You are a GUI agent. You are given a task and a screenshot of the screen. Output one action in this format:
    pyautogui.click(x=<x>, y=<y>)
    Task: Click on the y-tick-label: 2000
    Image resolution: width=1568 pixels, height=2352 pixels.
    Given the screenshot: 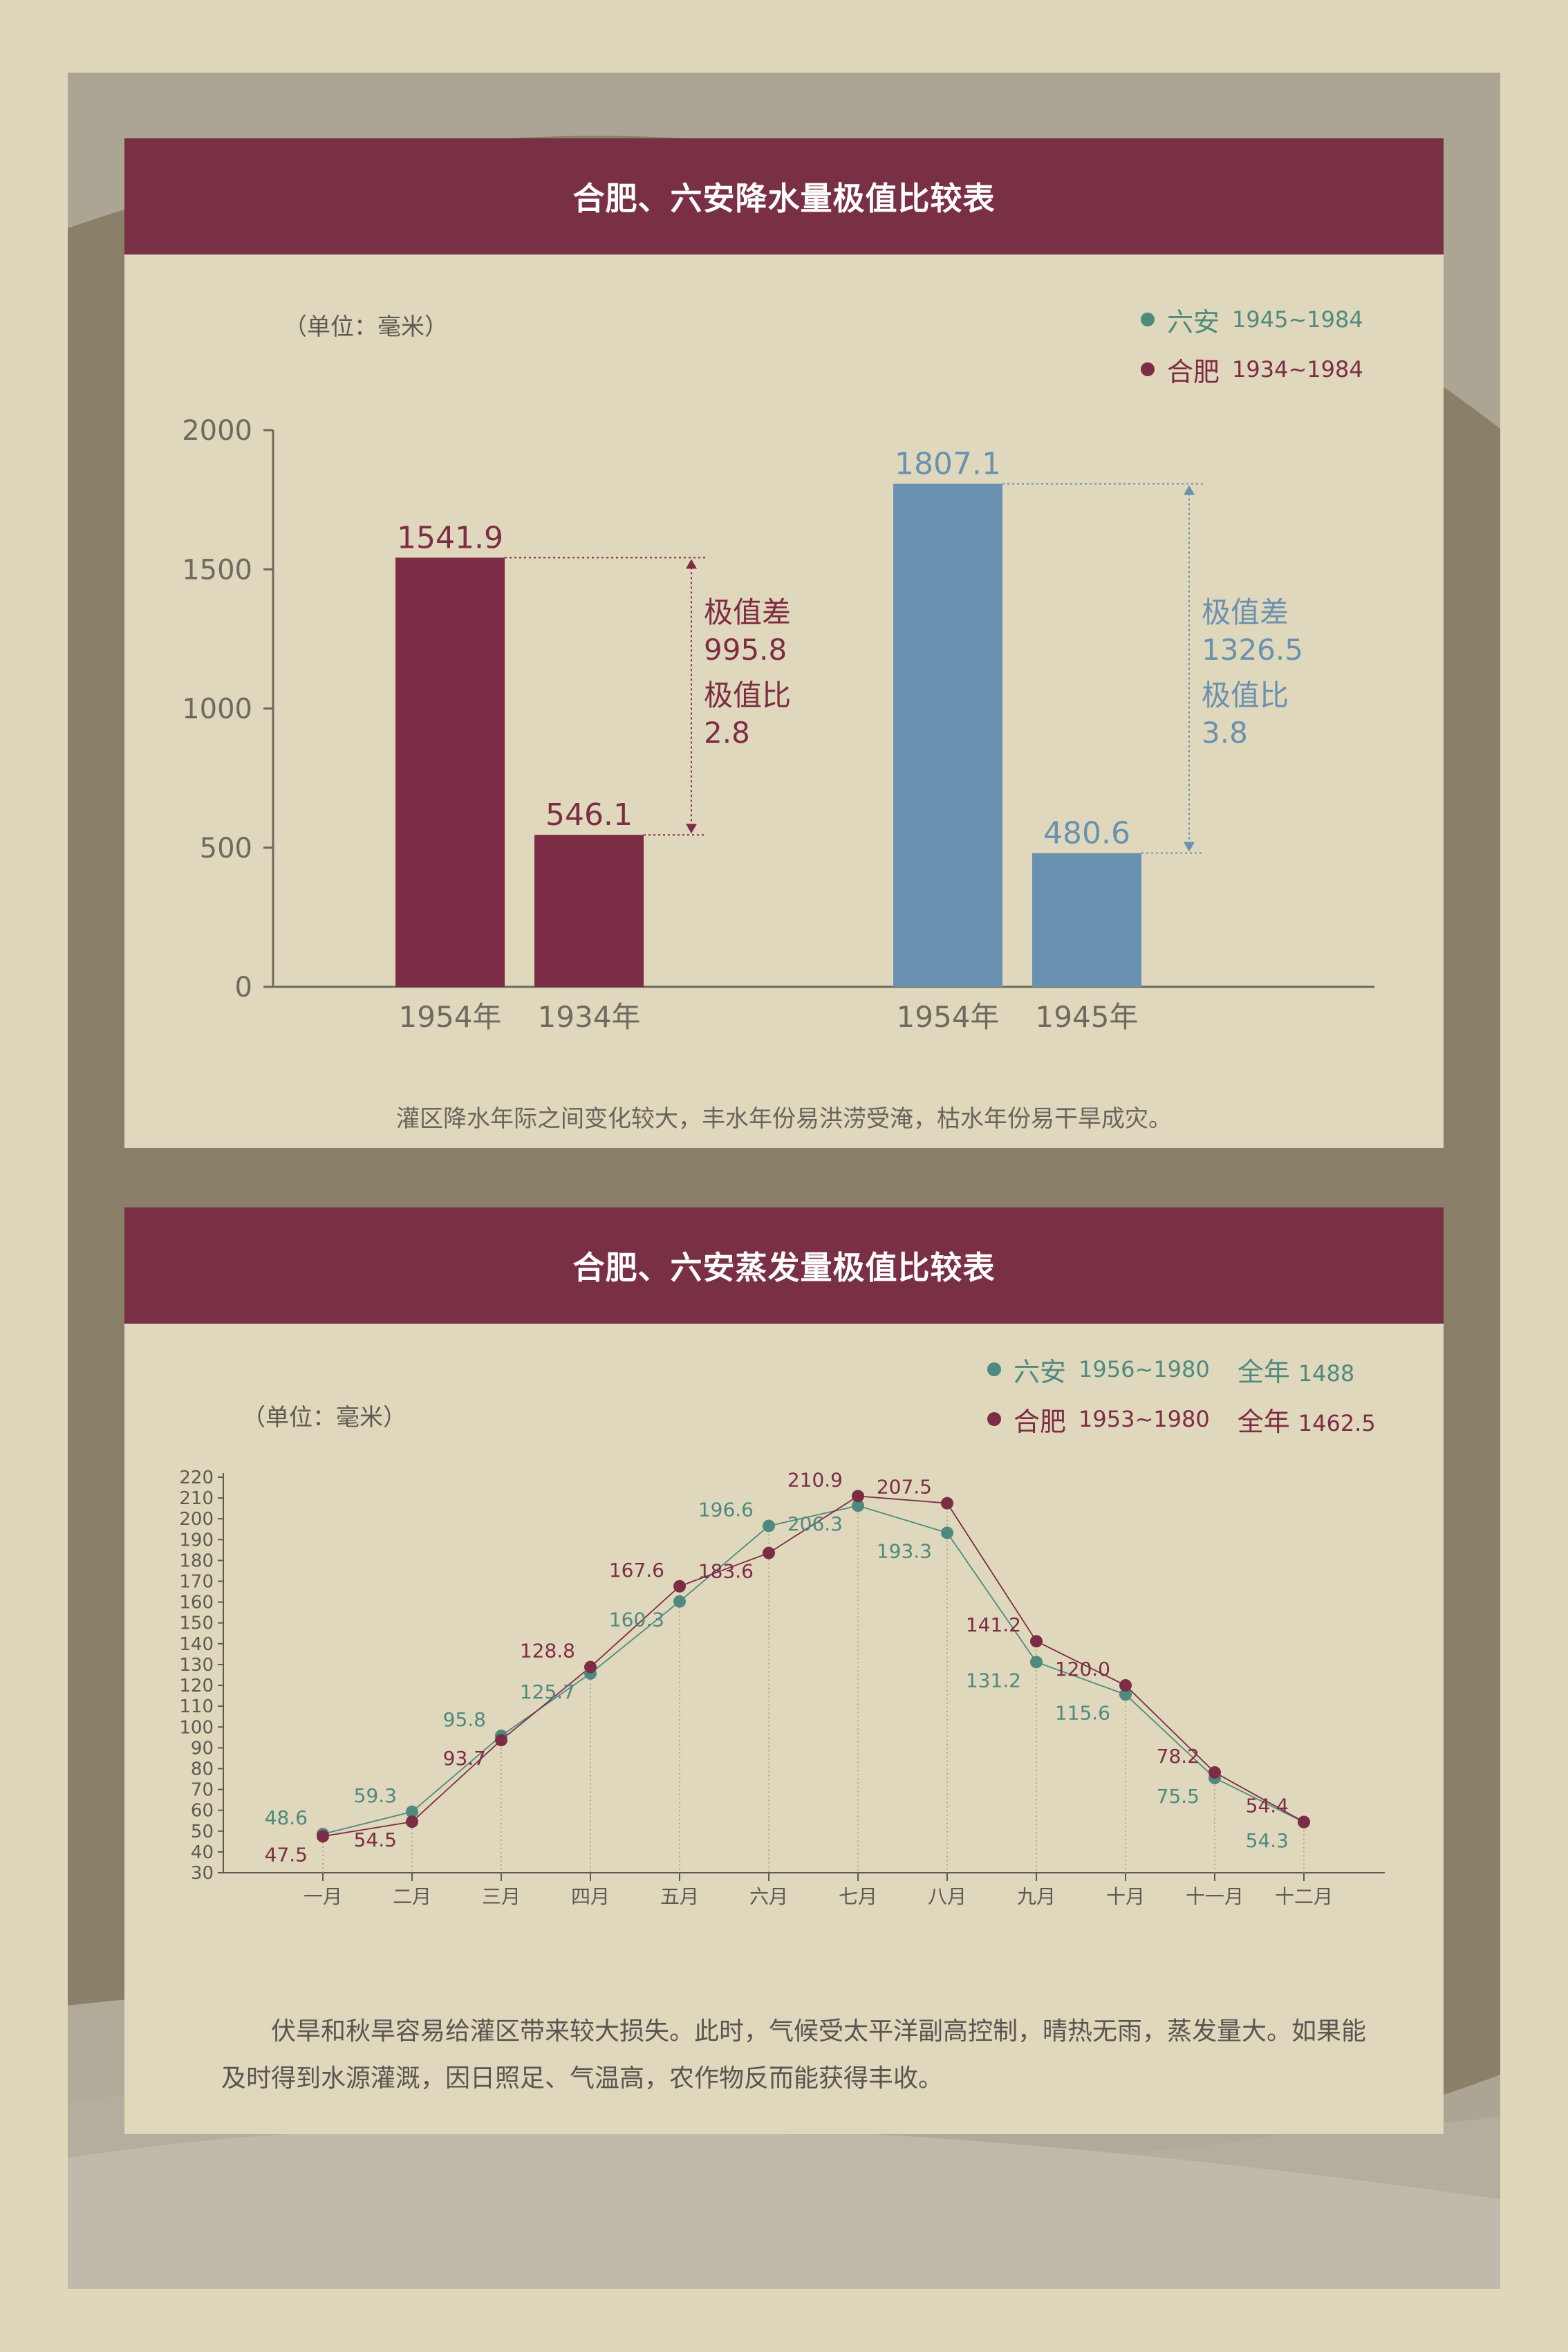 What is the action you would take?
    pyautogui.click(x=217, y=431)
    